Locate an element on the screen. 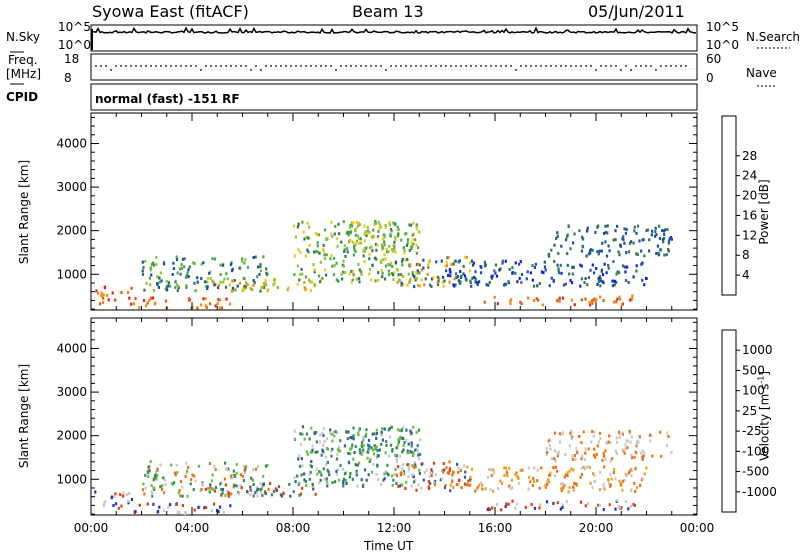  y-tick-label: 2000 is located at coordinates (71, 436).